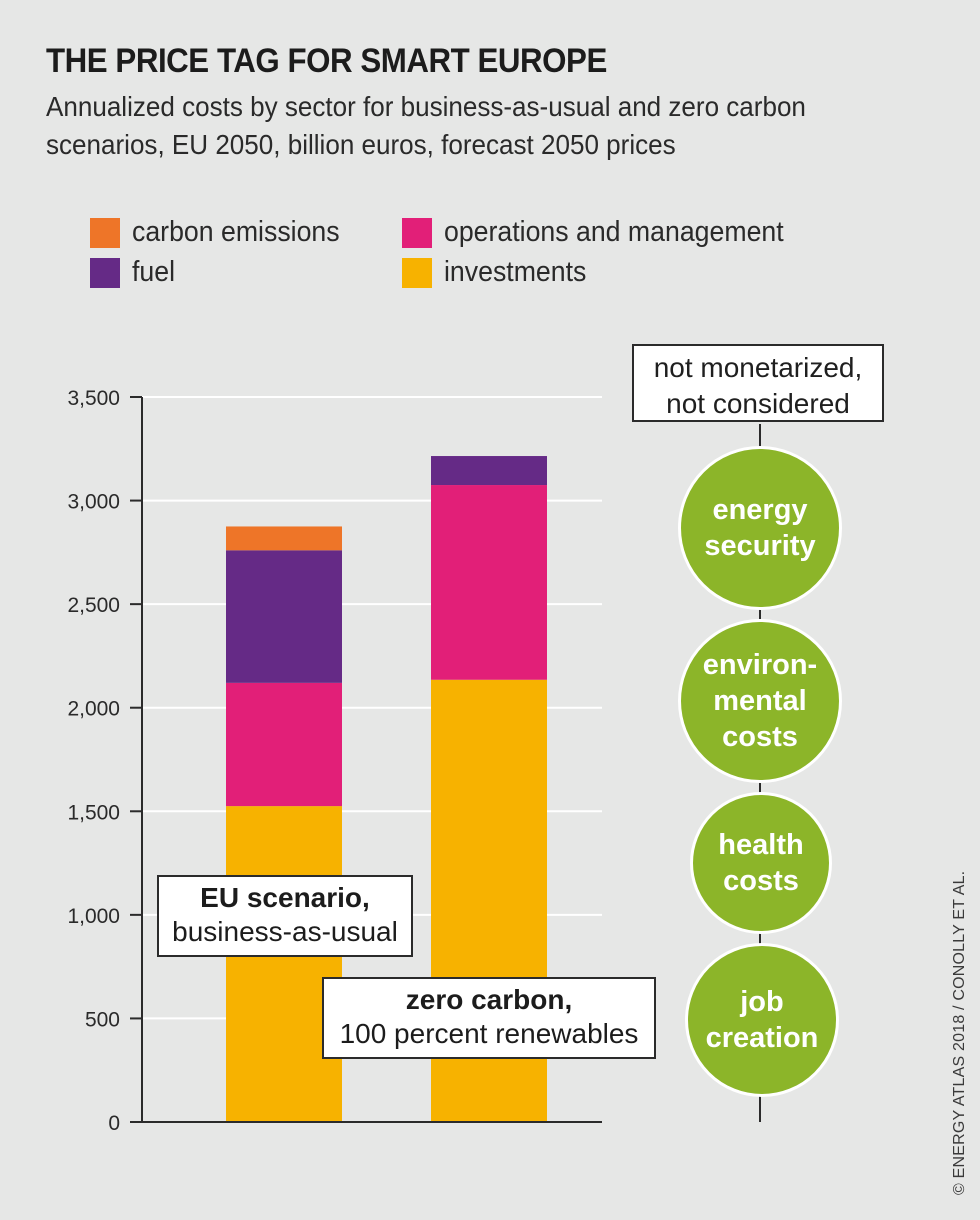  Describe the element at coordinates (326, 61) in the screenshot. I see `chart-title: THE PRICE TAG FOR SMART EUROPE` at that location.